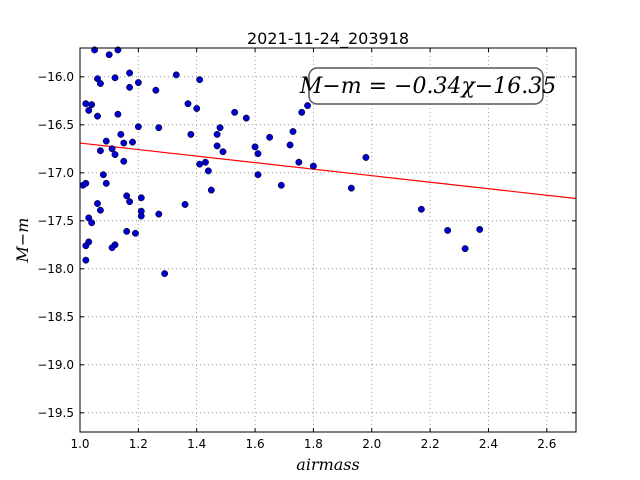  I want to click on x-axis-label: airmass, so click(327, 464).